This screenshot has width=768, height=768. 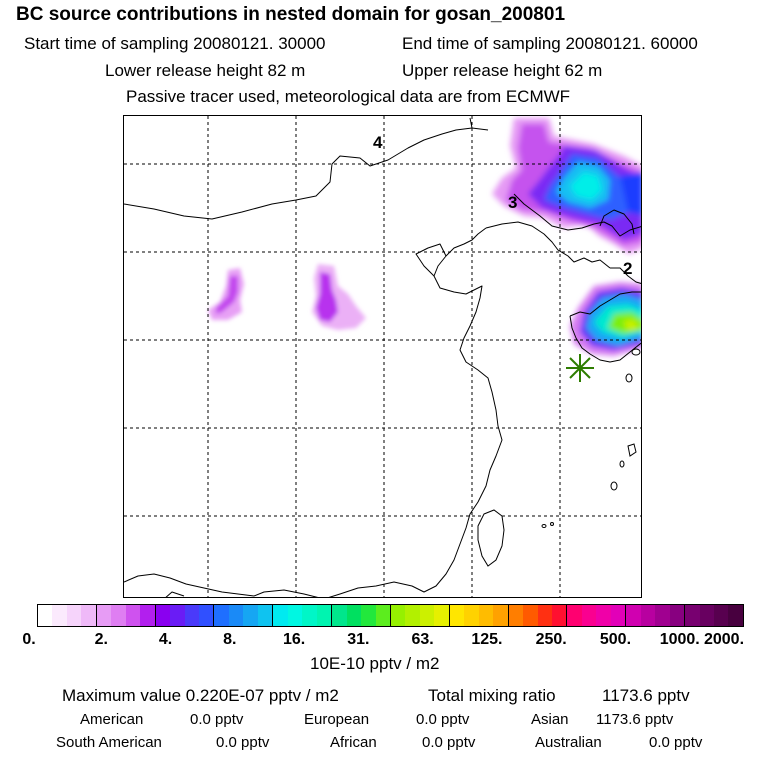 What do you see at coordinates (287, 297) in the screenshot?
I see `plume-inland` at bounding box center [287, 297].